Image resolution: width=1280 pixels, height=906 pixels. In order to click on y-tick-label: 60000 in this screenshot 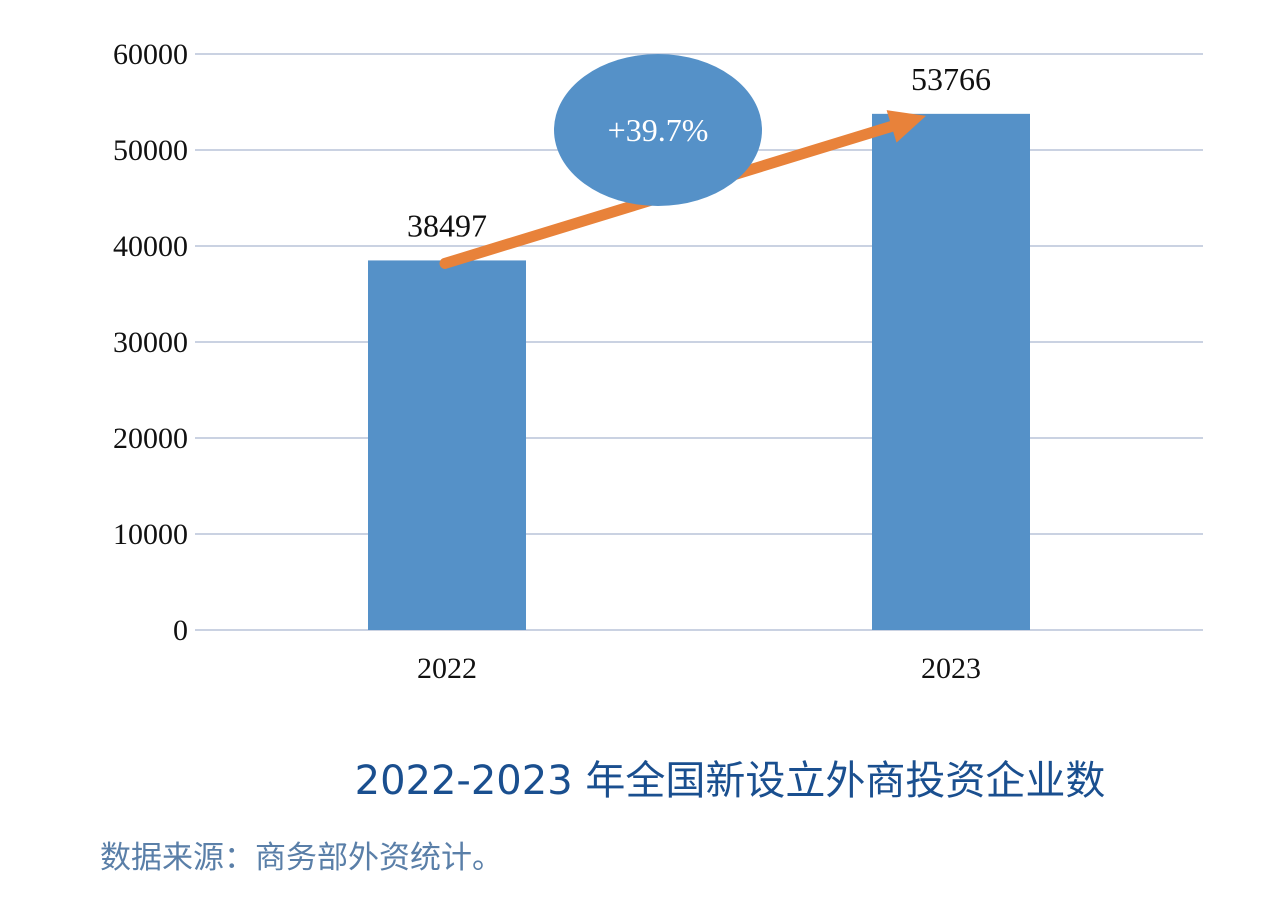, I will do `click(150, 54)`.